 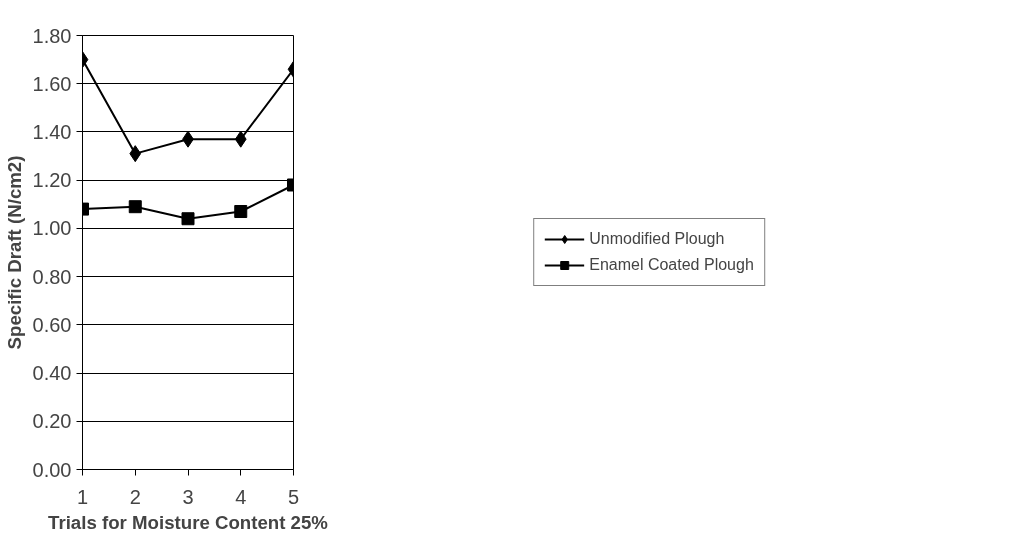 What do you see at coordinates (52, 83) in the screenshot?
I see `y-tick-label: 1.60` at bounding box center [52, 83].